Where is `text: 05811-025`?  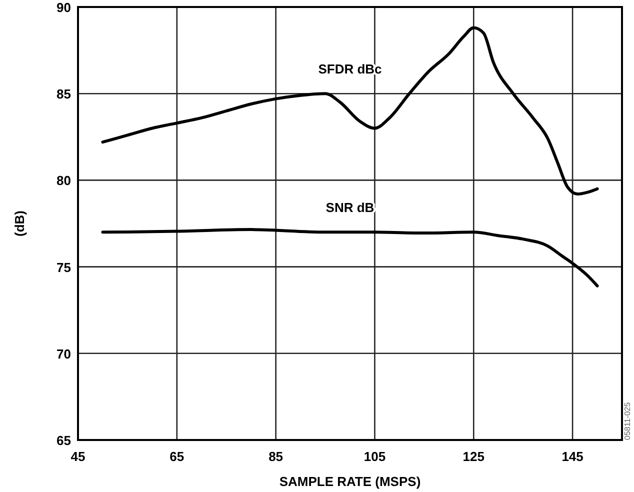 text: 05811-025 is located at coordinates (627, 421).